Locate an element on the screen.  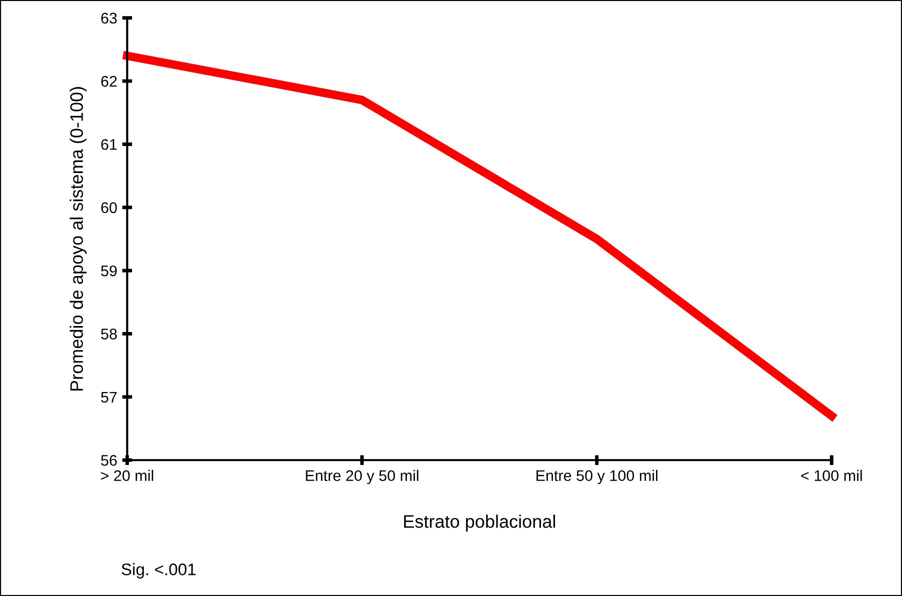
x-tick-label: Entre 20 y 50 mil is located at coordinates (362, 477).